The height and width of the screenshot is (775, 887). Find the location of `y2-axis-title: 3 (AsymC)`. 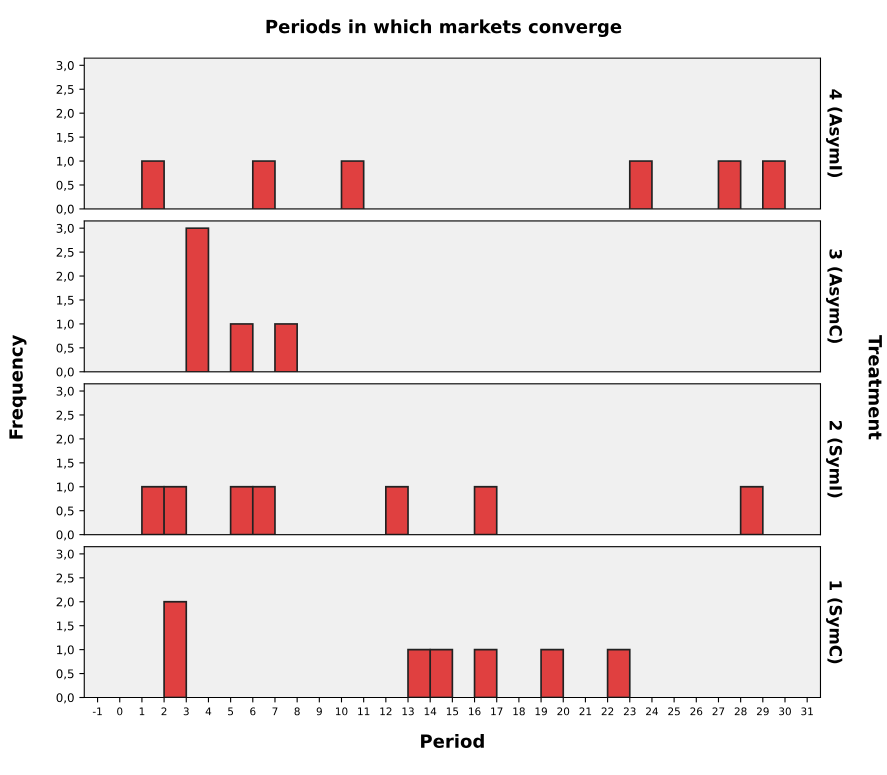

y2-axis-title: 3 (AsymC) is located at coordinates (834, 296).